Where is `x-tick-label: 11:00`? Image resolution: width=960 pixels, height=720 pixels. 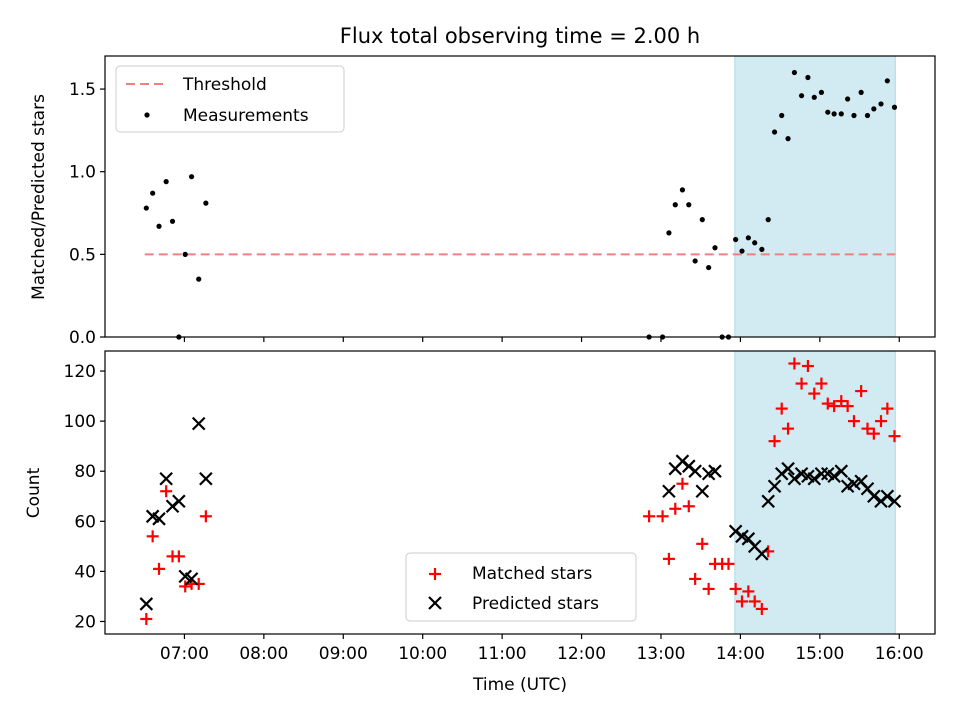 x-tick-label: 11:00 is located at coordinates (502, 654).